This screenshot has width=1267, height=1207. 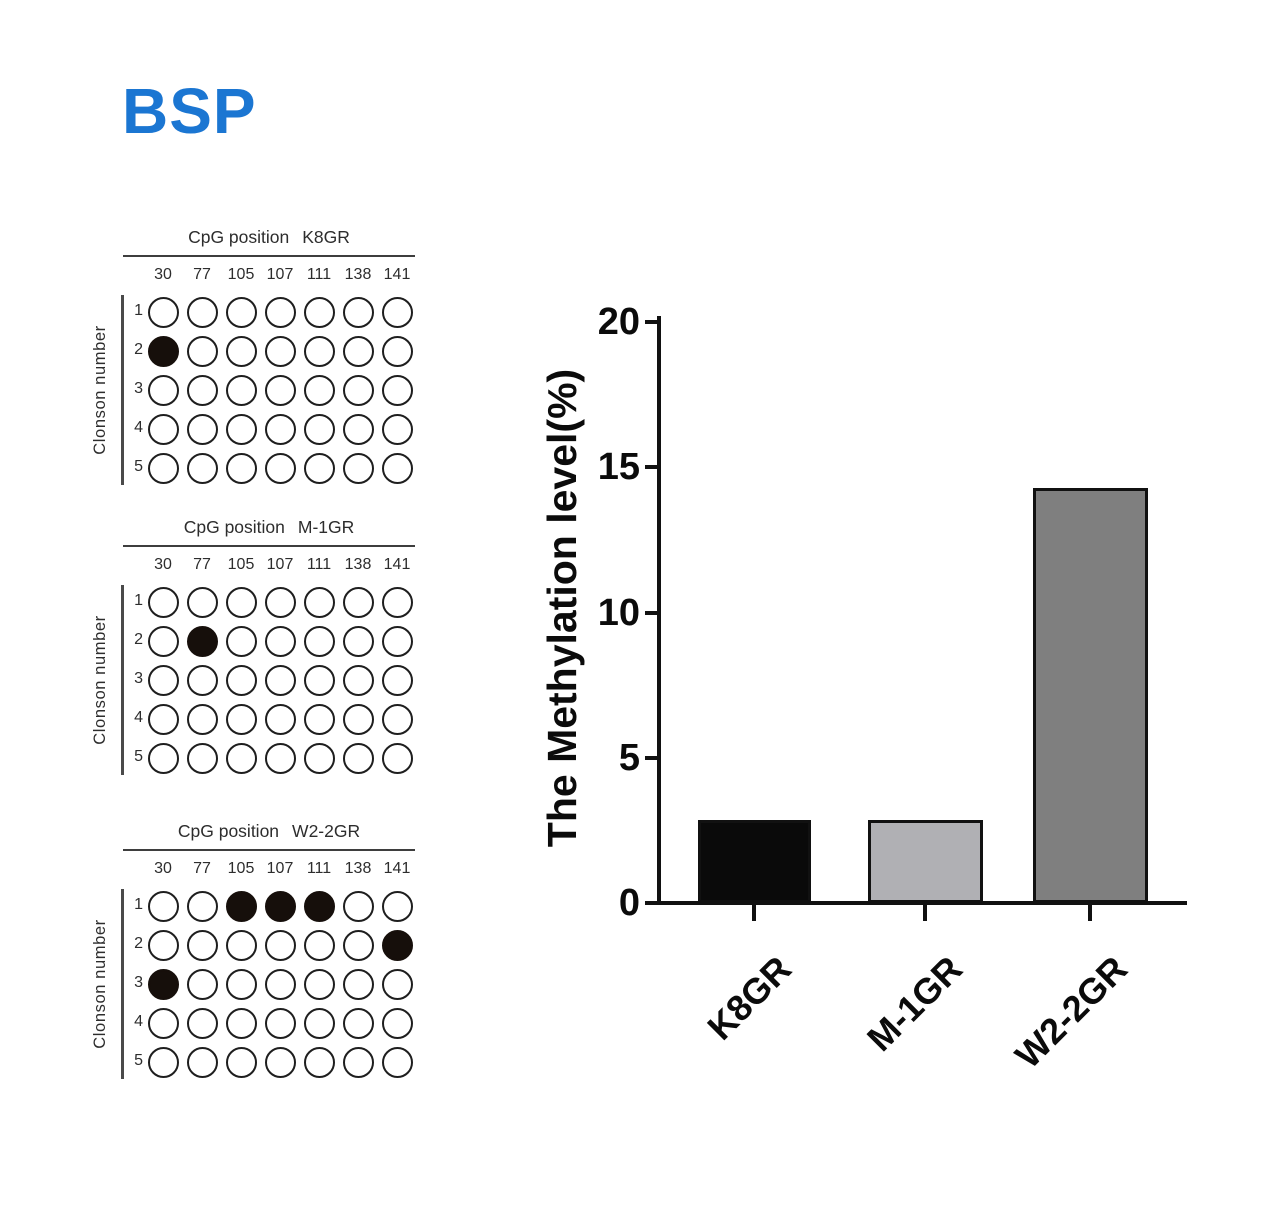 I want to click on y-tick-label: 10, so click(x=618, y=612).